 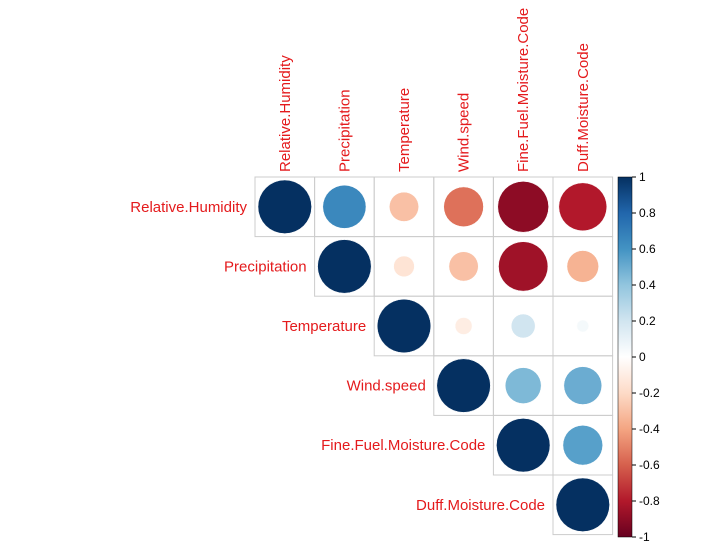 What do you see at coordinates (647, 321) in the screenshot?
I see `colorbar-tick-label: 0.2` at bounding box center [647, 321].